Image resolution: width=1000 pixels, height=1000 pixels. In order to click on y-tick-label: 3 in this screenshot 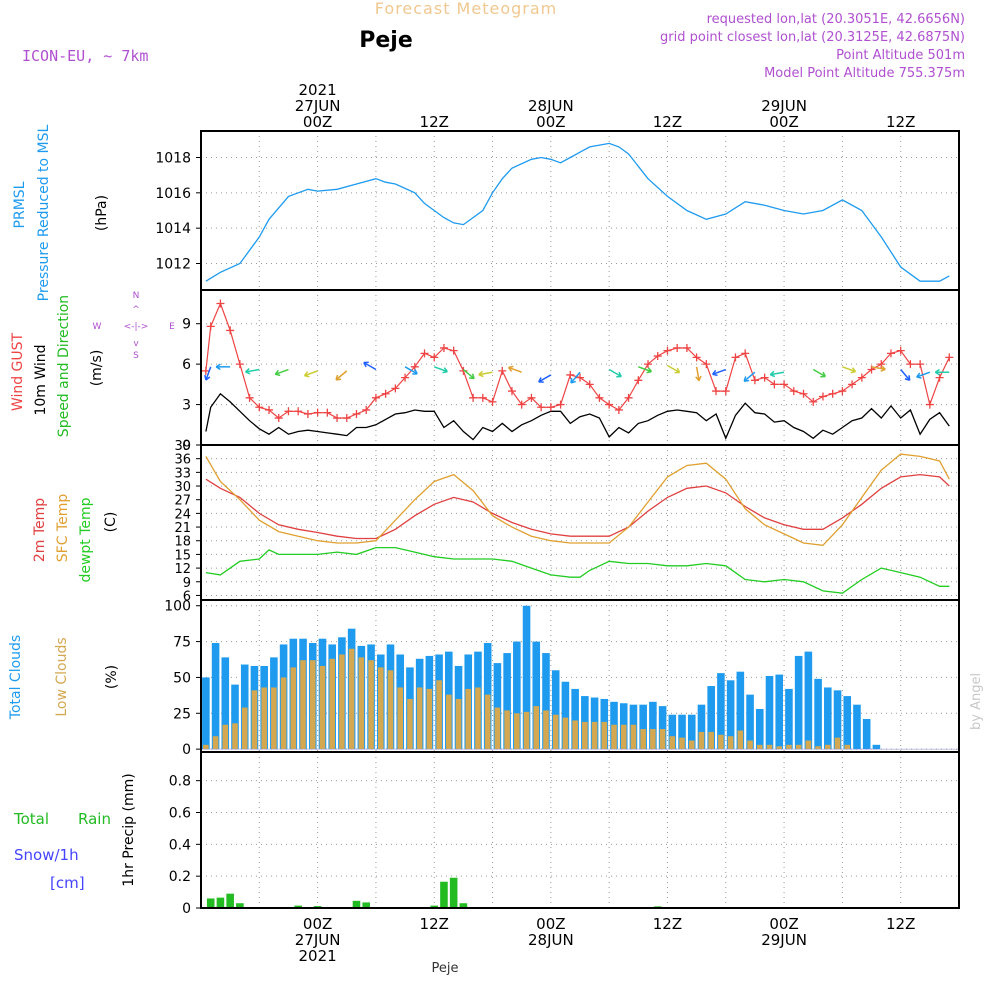, I will do `click(186, 406)`.